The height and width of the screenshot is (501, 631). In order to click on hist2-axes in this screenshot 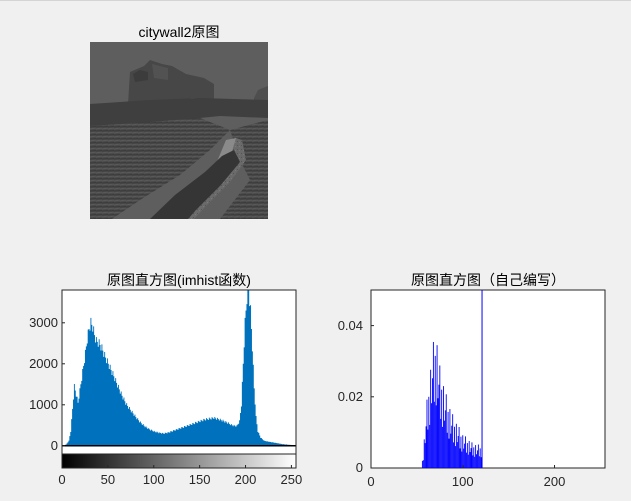, I will do `click(488, 379)`.